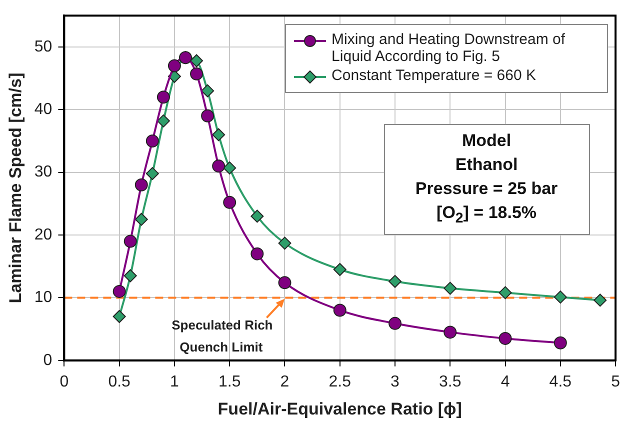 Image resolution: width=626 pixels, height=424 pixels. What do you see at coordinates (64, 381) in the screenshot?
I see `x-tick-label: 0` at bounding box center [64, 381].